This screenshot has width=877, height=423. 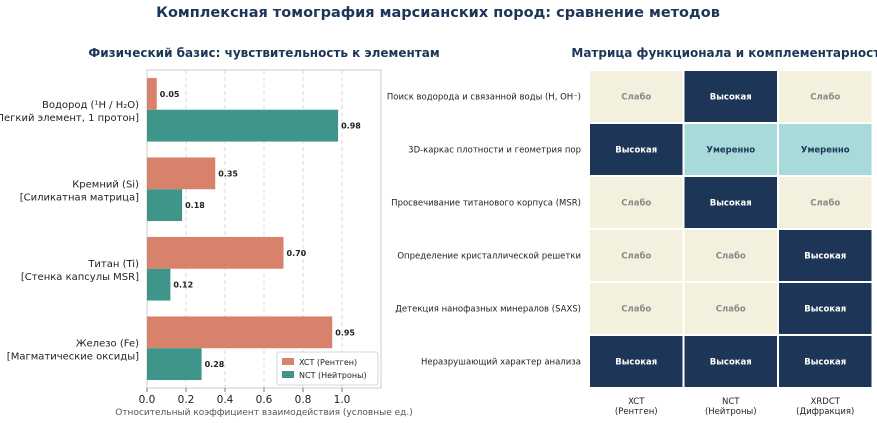 I want to click on bar-chart-legend: XCT (Рентген) NCT (Нейтроны), so click(x=327, y=368).